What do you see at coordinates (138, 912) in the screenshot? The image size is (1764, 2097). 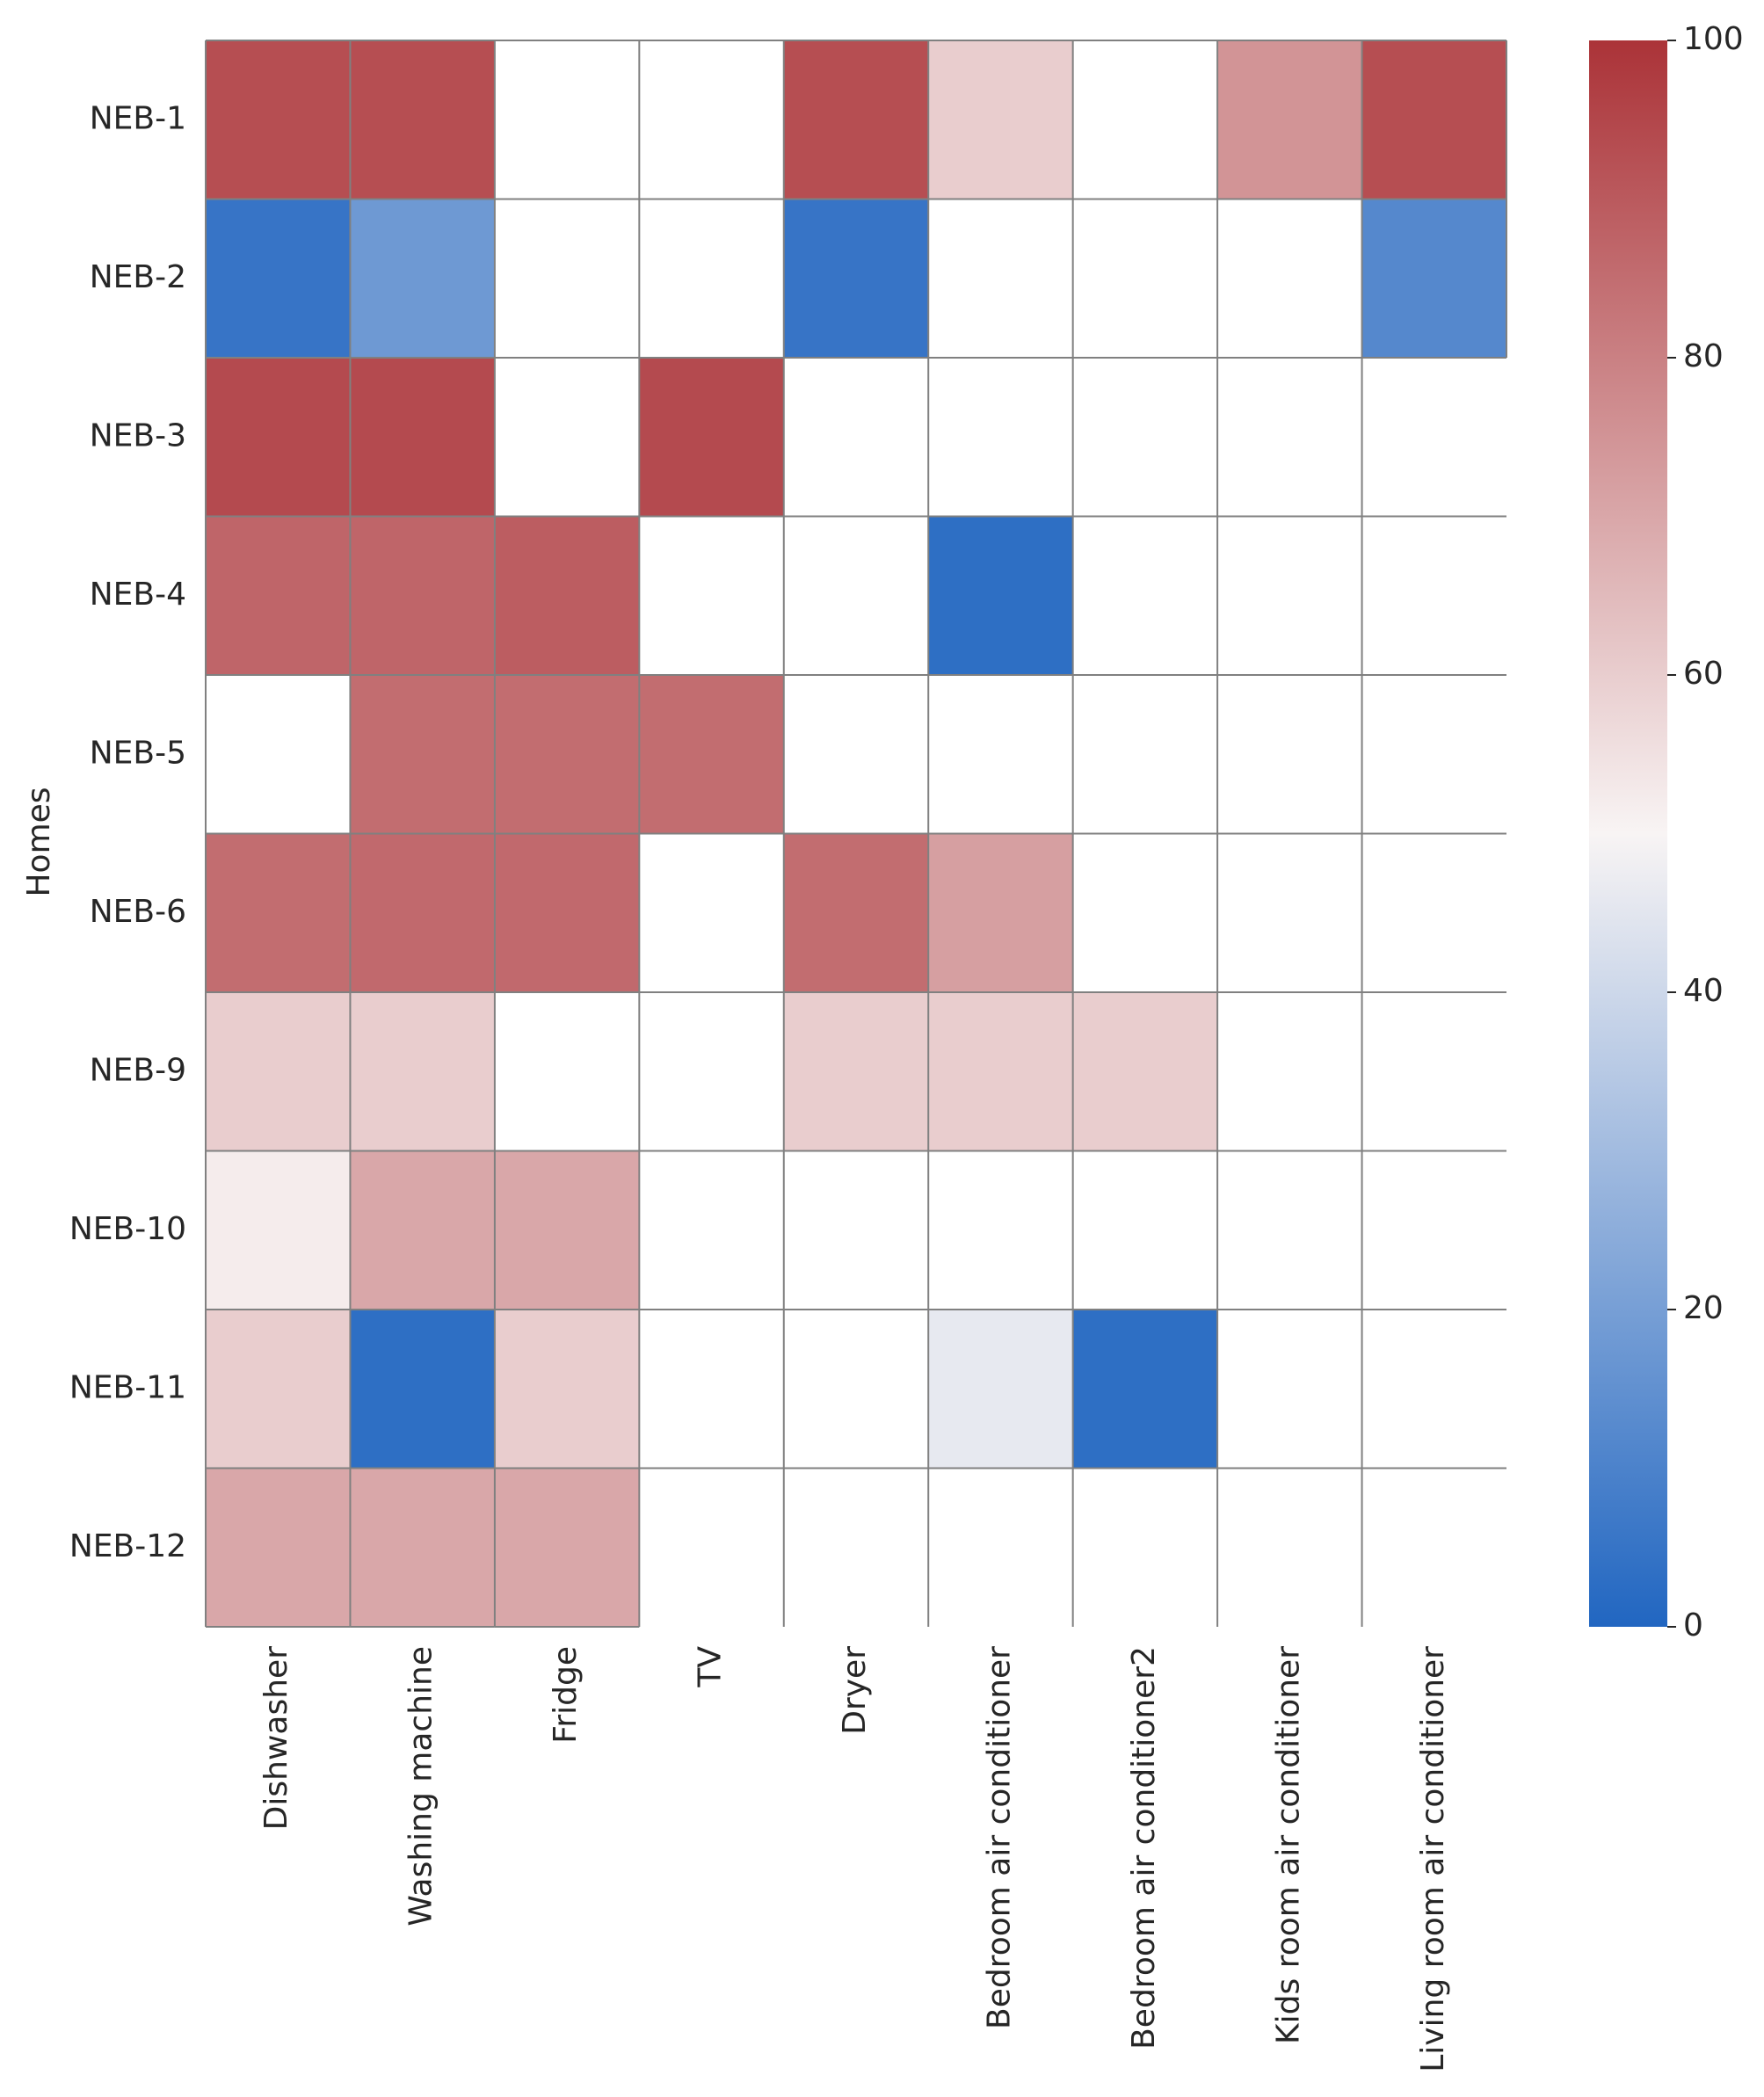 I see `row-tick-label: NEB-6` at bounding box center [138, 912].